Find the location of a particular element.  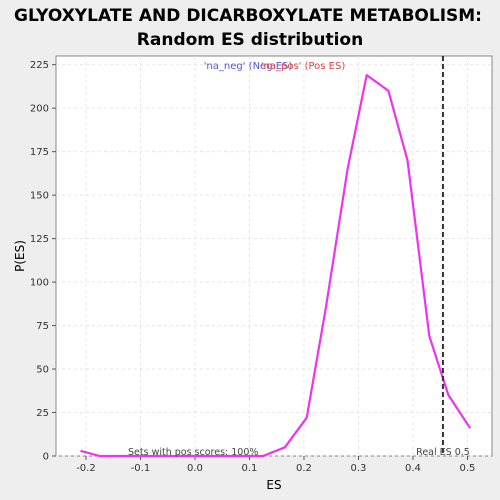

y-tick-label: 0 is located at coordinates (46, 457).